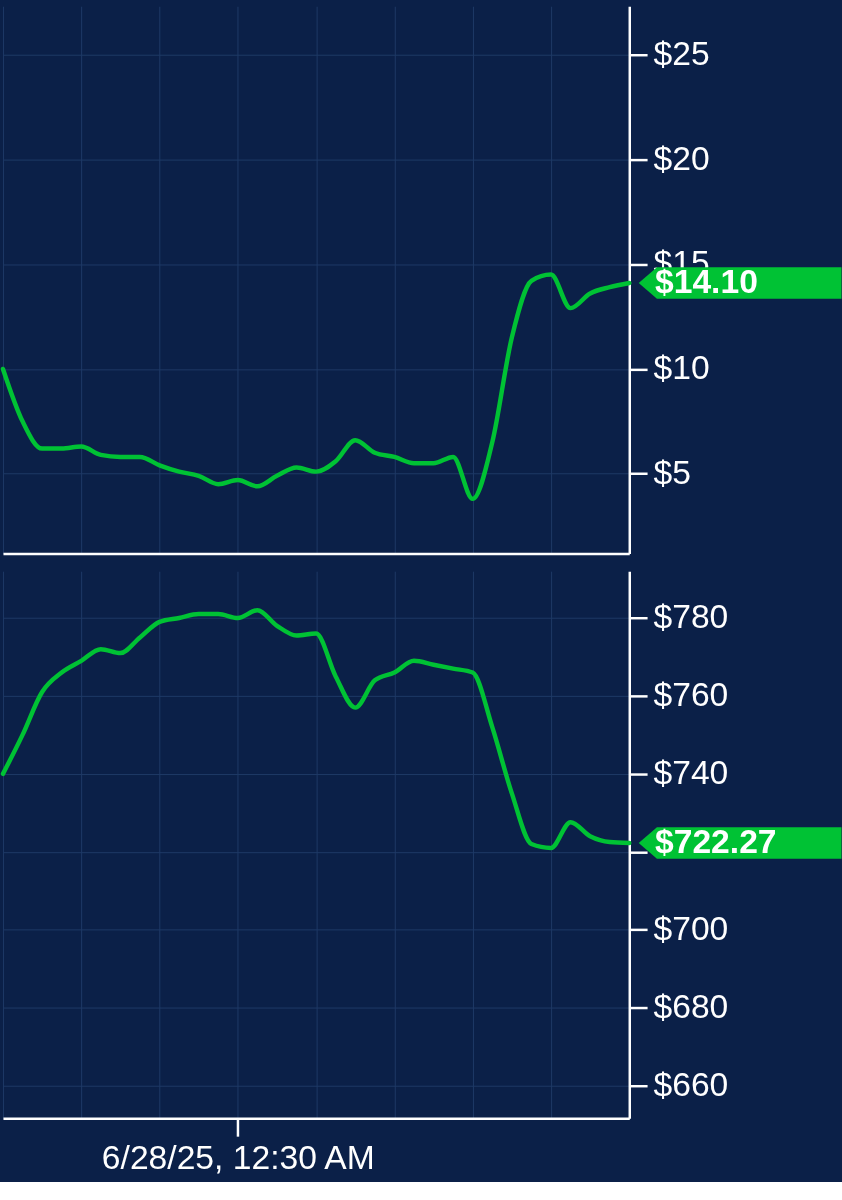 The image size is (842, 1200). Describe the element at coordinates (691, 1007) in the screenshot. I see `y-tick-label: $680` at that location.